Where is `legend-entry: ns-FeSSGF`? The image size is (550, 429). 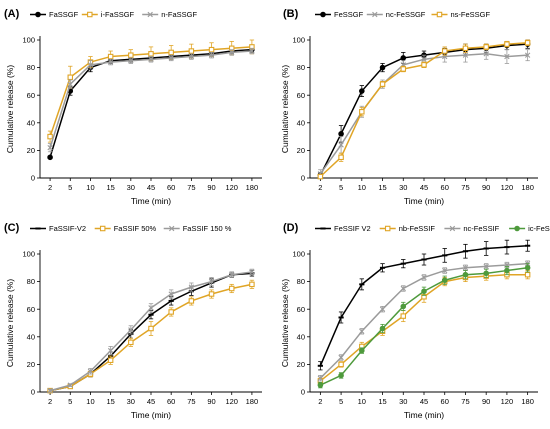
legend-entry: ns-FeSSGF is located at coordinates (461, 14).